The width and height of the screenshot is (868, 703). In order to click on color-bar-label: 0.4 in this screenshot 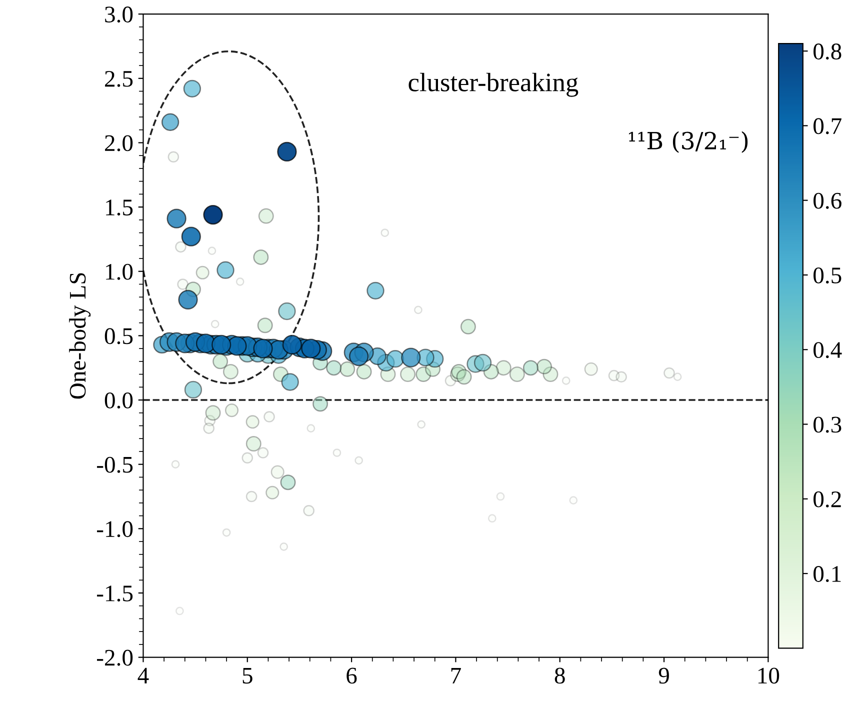, I will do `click(828, 350)`.